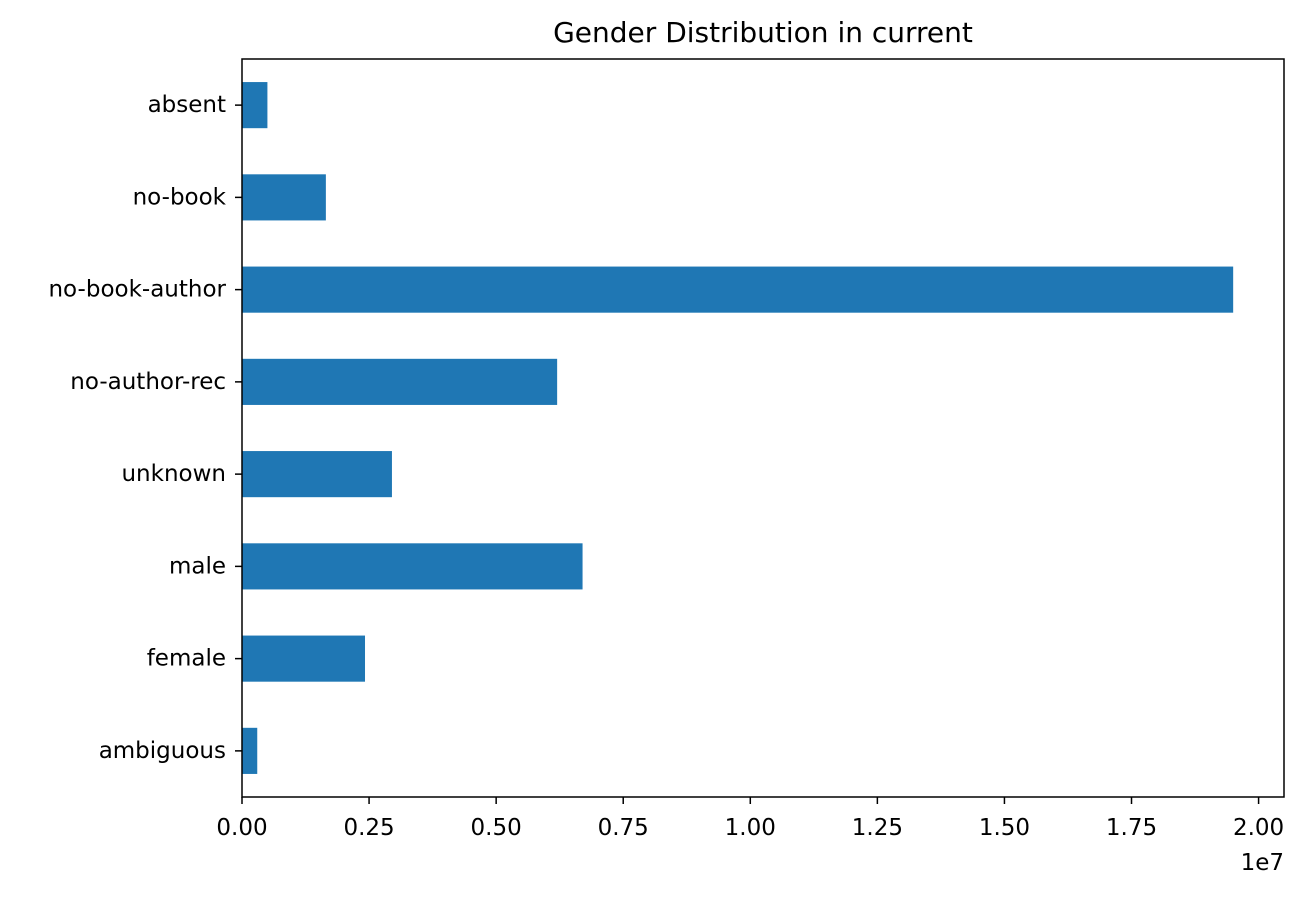 The height and width of the screenshot is (900, 1309). Describe the element at coordinates (412, 566) in the screenshot. I see `bar-male` at that location.